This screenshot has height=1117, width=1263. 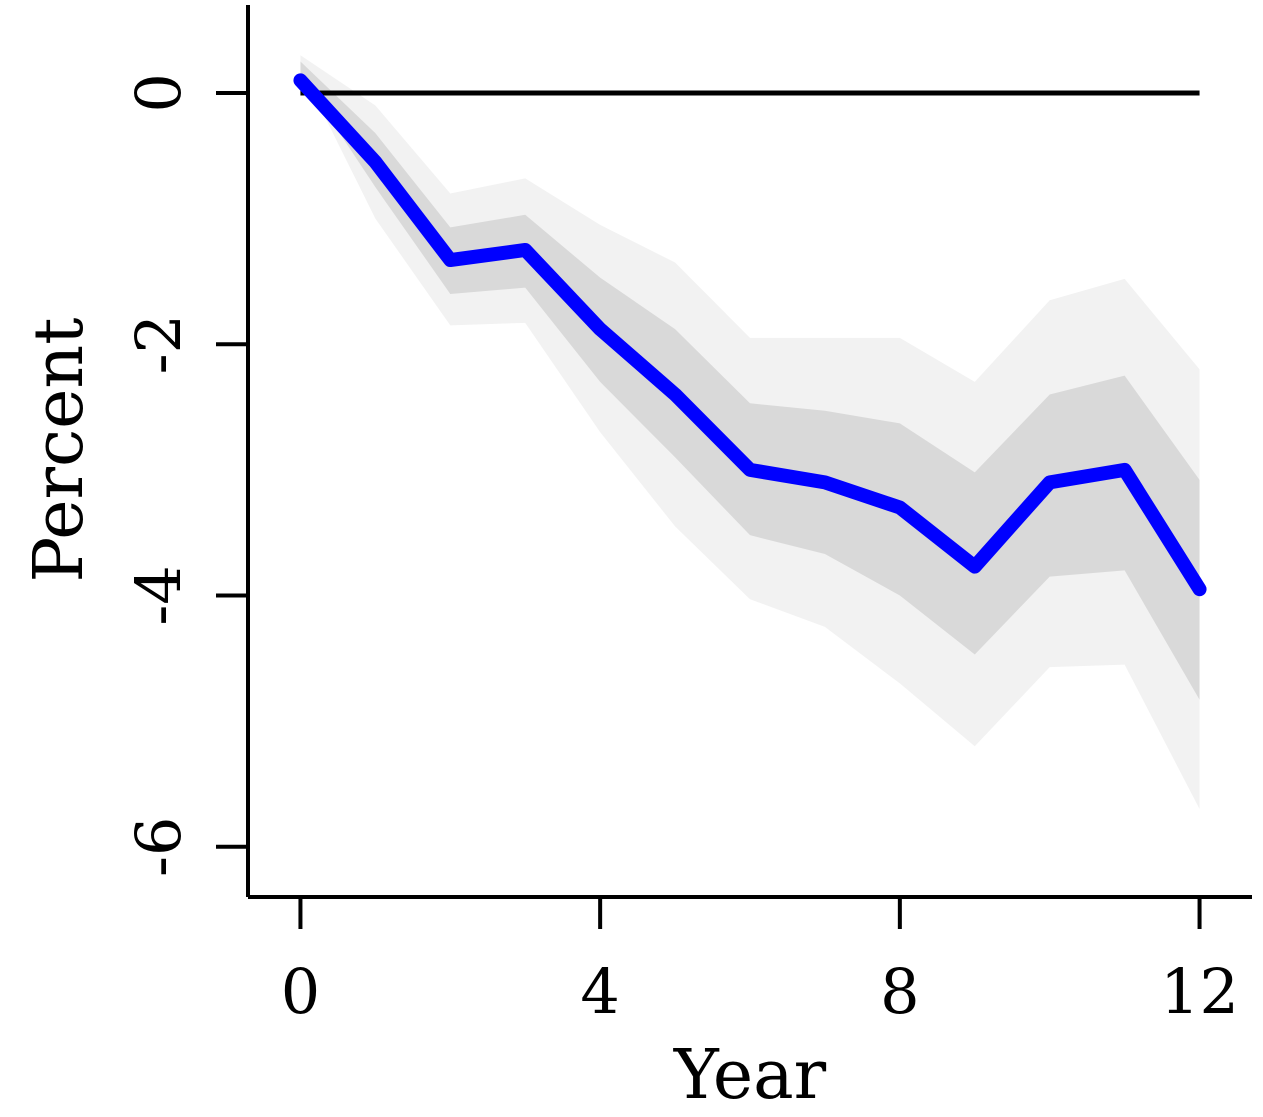 I want to click on x-axis-title: Year, so click(x=750, y=1075).